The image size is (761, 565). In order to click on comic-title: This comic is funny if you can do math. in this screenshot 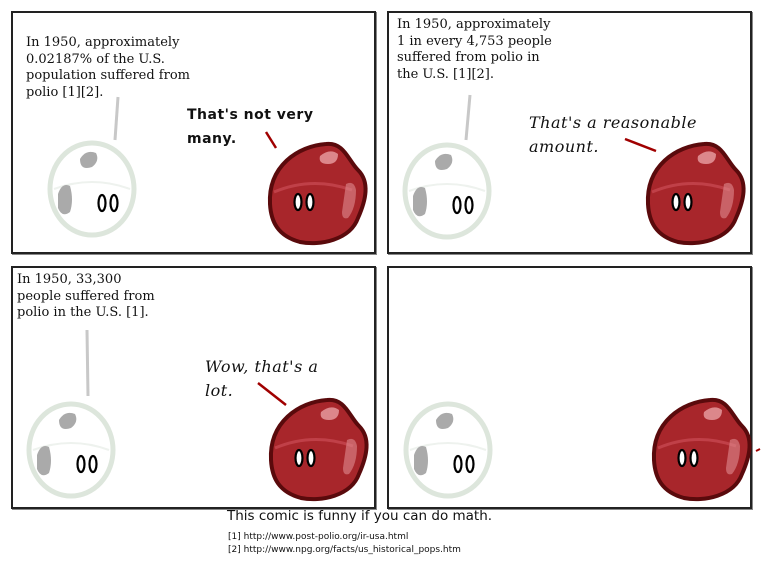, I will do `click(360, 516)`.